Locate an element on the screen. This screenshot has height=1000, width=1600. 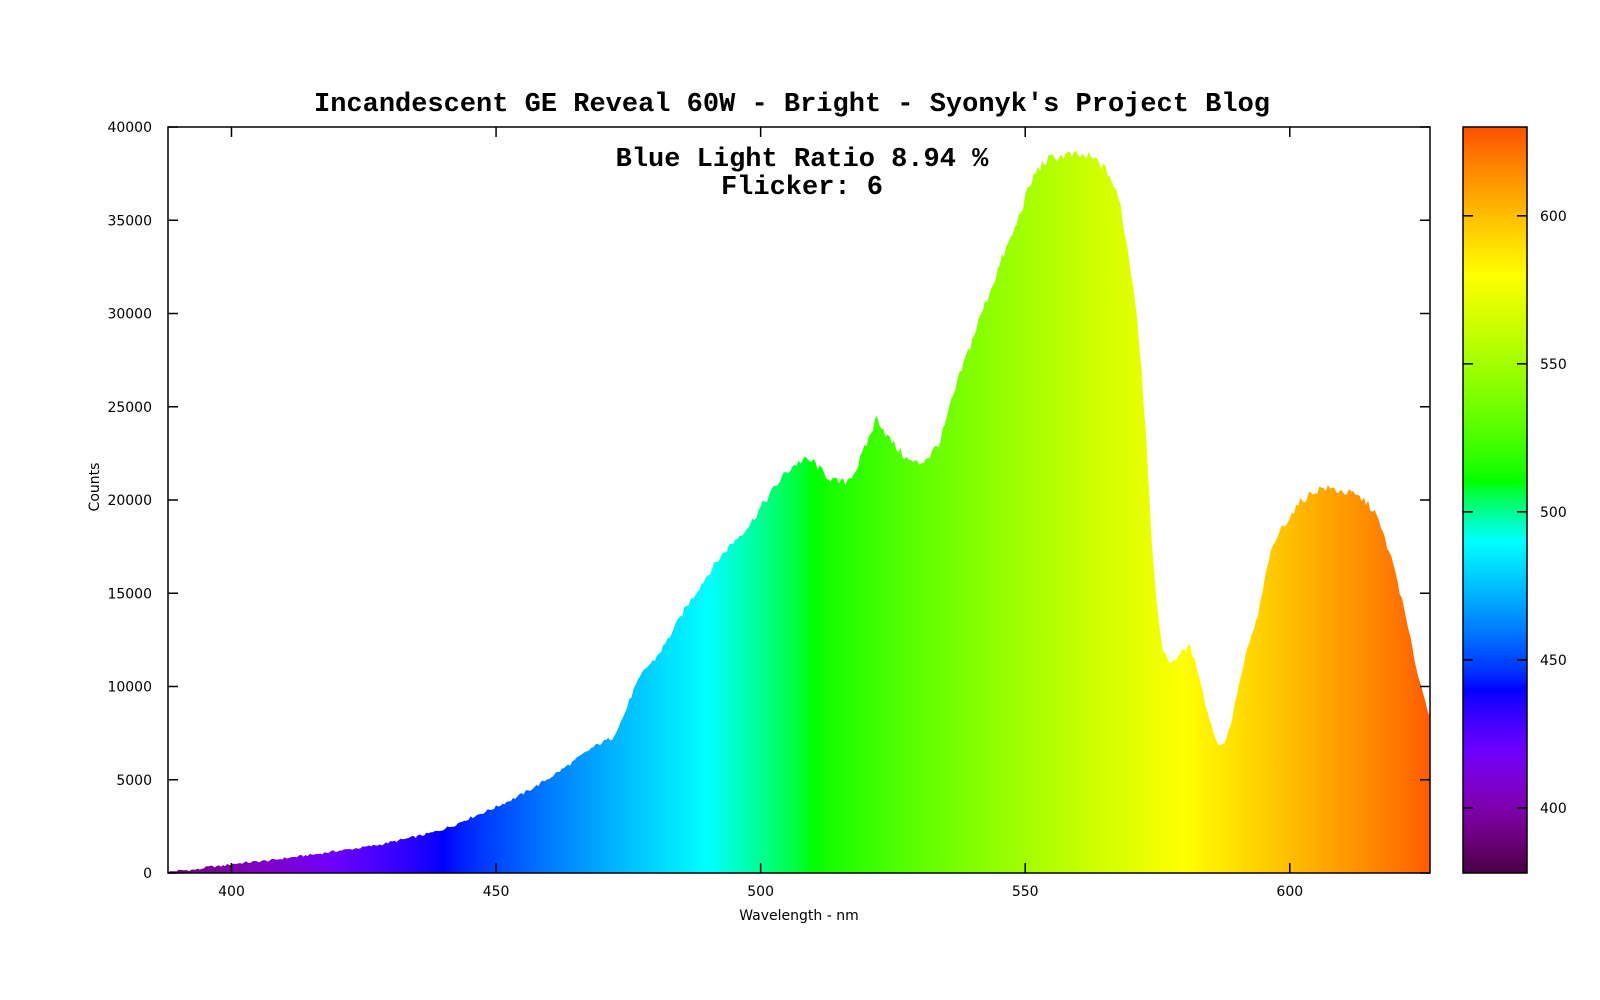
x-tick-label: 400 is located at coordinates (231, 892).